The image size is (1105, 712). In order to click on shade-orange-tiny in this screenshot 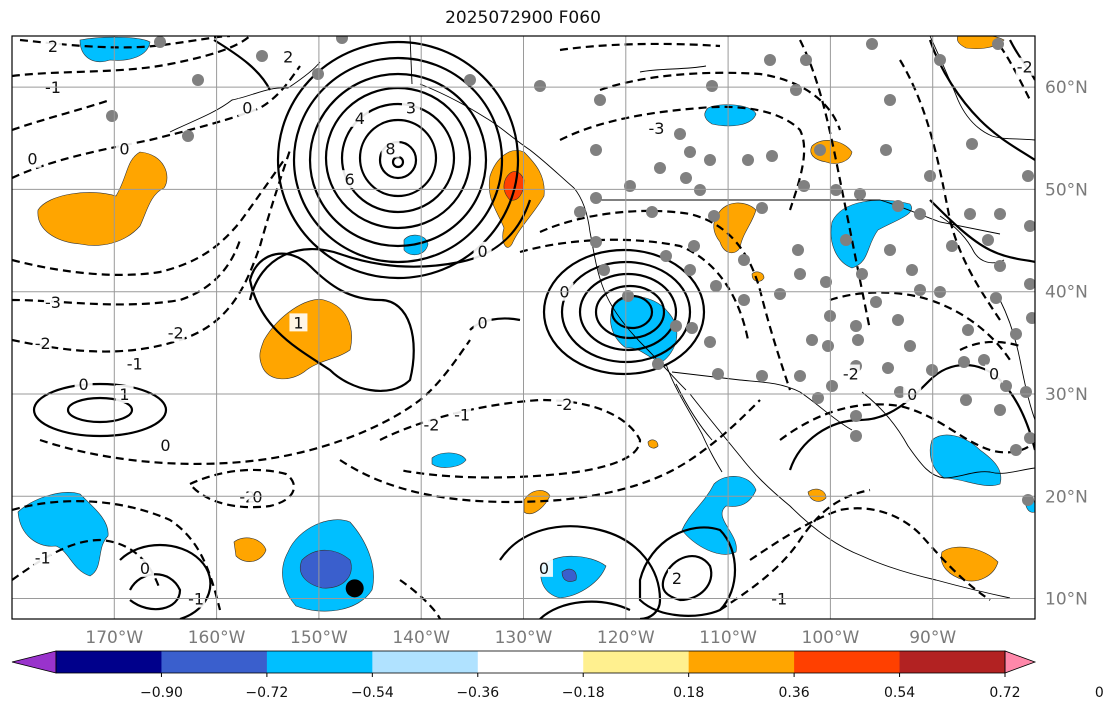, I will do `click(653, 444)`.